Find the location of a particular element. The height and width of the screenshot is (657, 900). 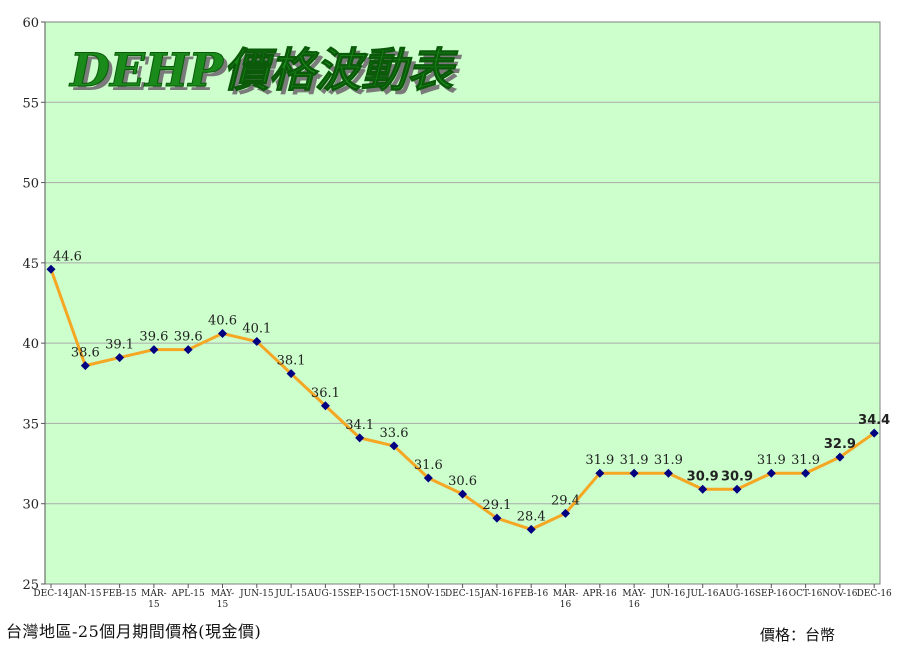

x-tick-label: SEP-15 is located at coordinates (359, 594).